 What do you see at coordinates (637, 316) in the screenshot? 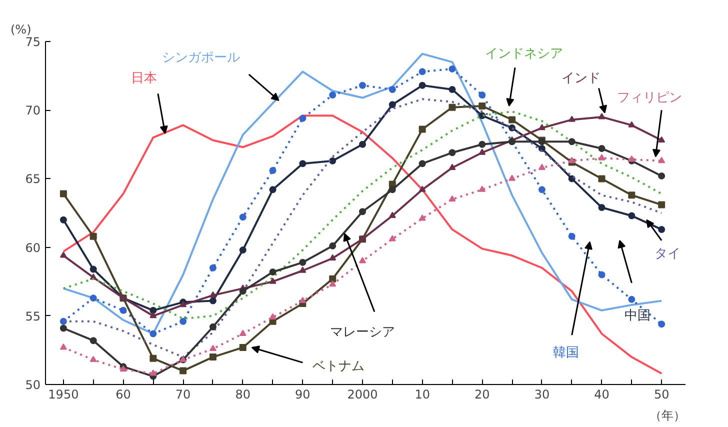
I see `text: 中国` at bounding box center [637, 316].